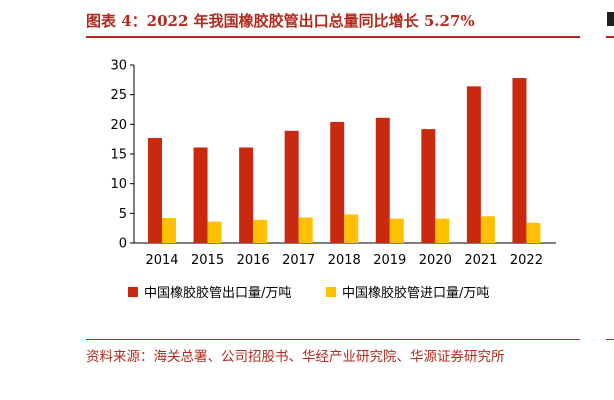 The height and width of the screenshot is (400, 614). Describe the element at coordinates (295, 357) in the screenshot. I see `source-note: 资料来源：海关总署、公司招股书、华经产业研究院、华源证券研究所` at that location.